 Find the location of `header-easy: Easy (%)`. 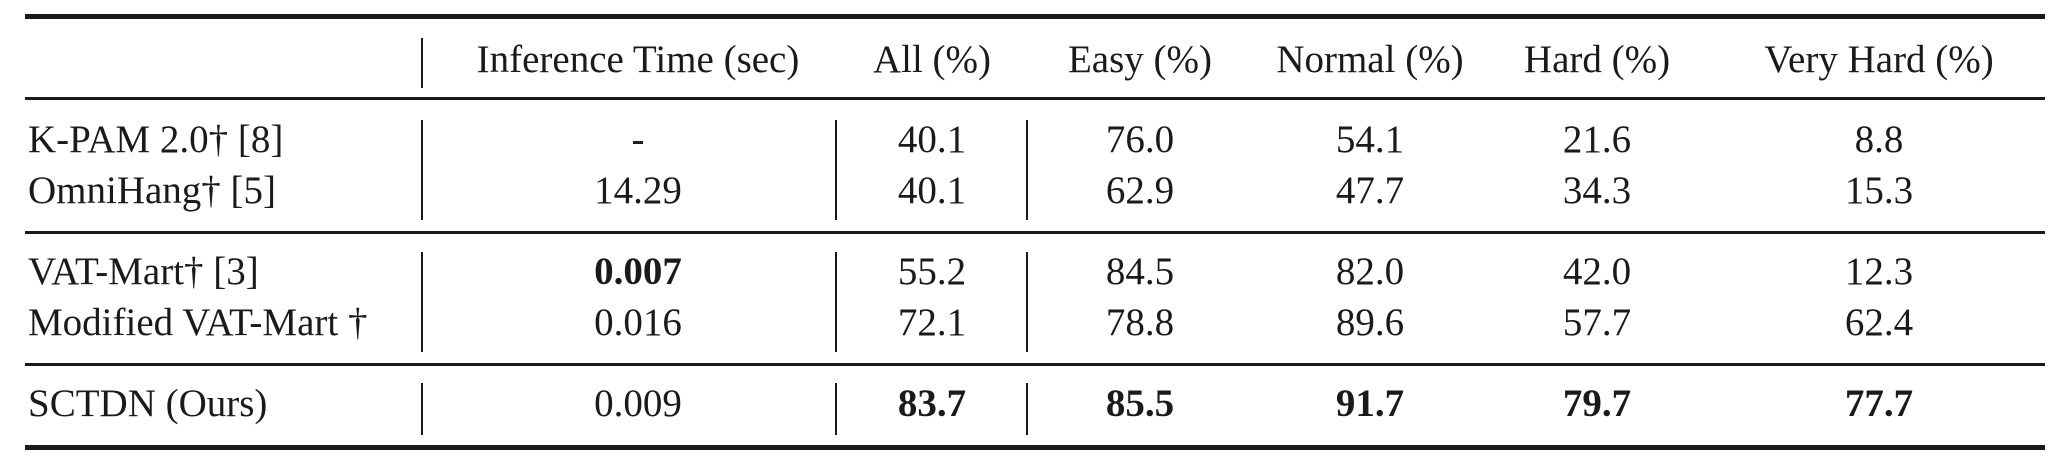

header-easy: Easy (%) is located at coordinates (1140, 59).